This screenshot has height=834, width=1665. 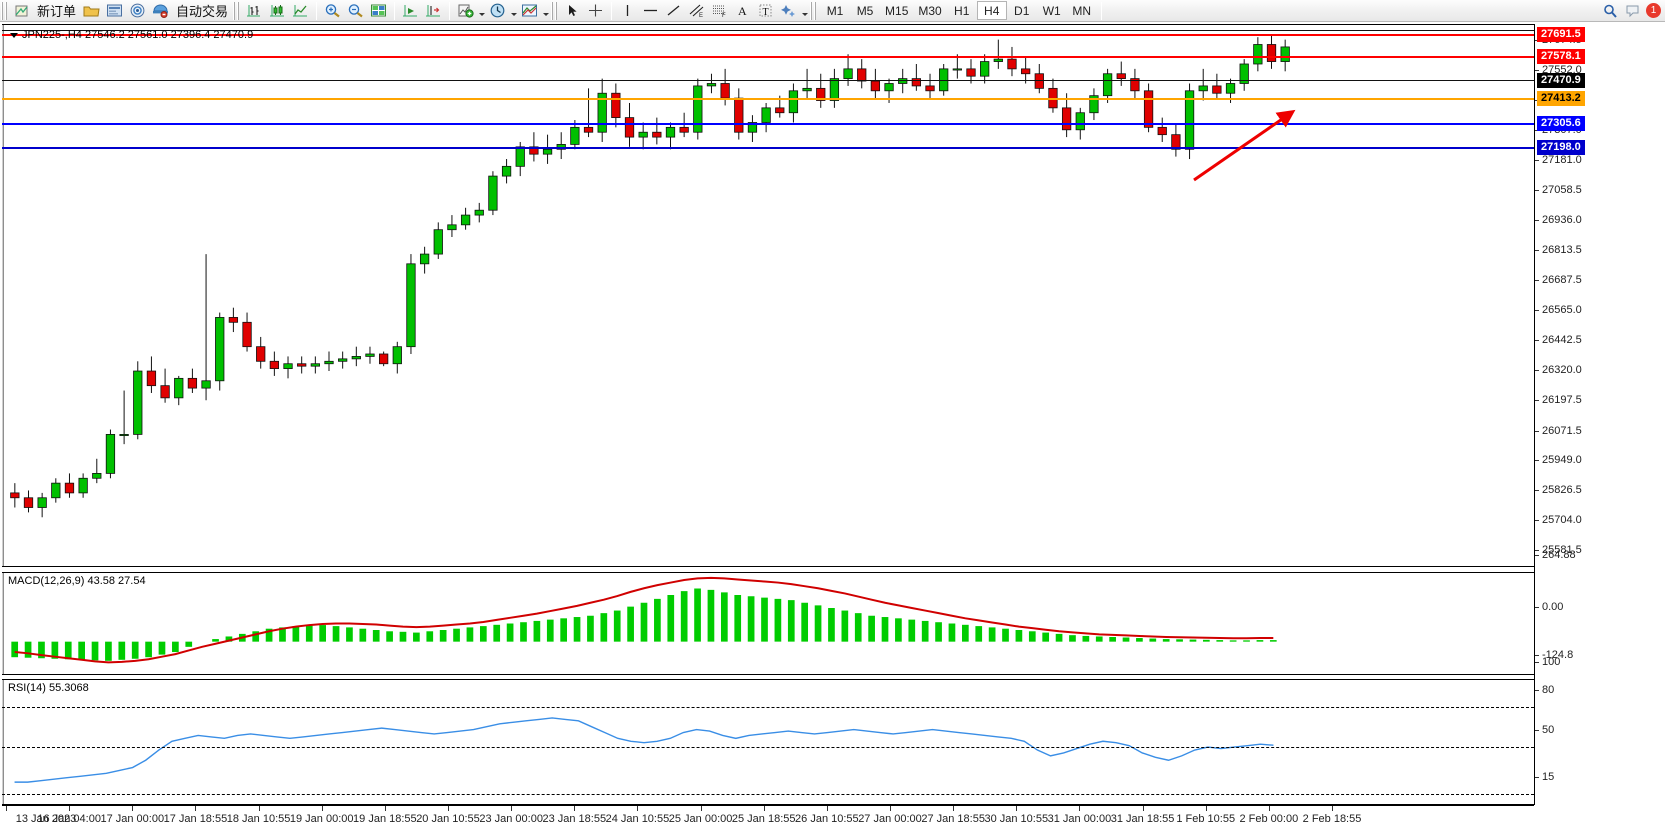 I want to click on time-label: 27 Jan 18:55, so click(x=953, y=819).